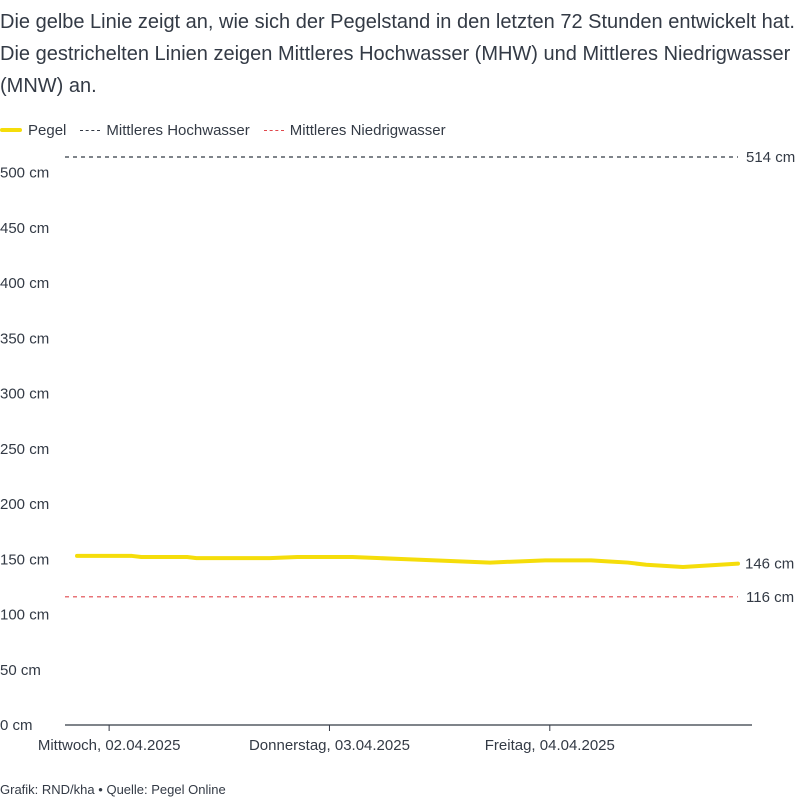  I want to click on y-tick-label: 100 cm, so click(24, 615).